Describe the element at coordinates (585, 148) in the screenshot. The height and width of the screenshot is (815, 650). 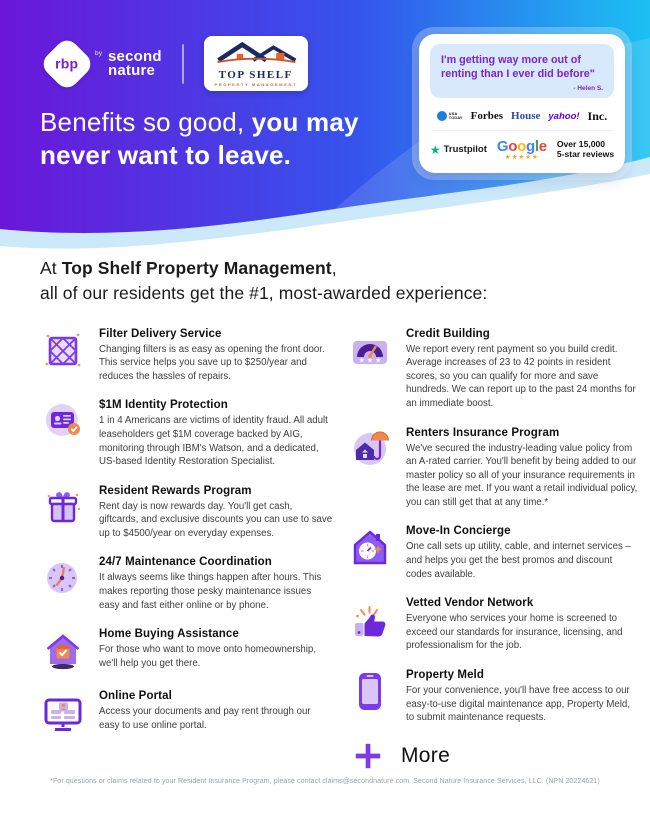
I see `review-count: Over 15,000 5-star reviews` at that location.